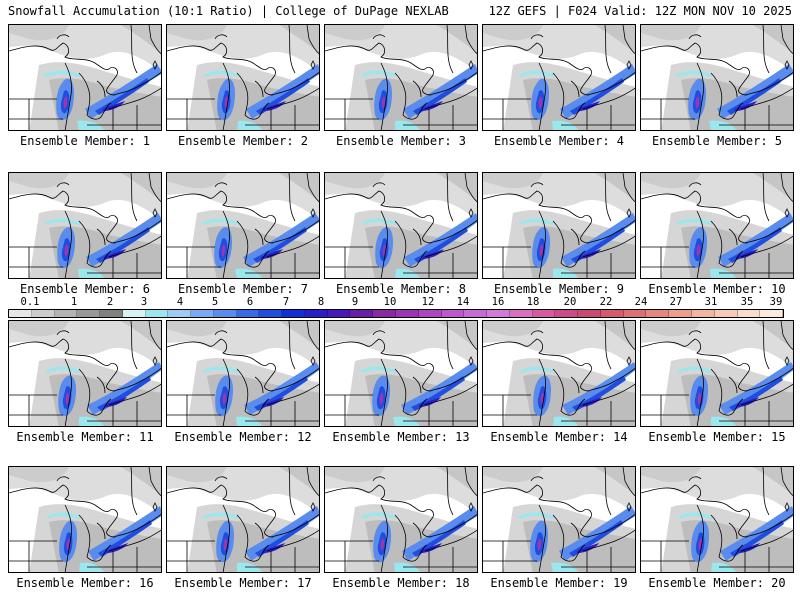 The width and height of the screenshot is (800, 600). I want to click on ensemble-member-label: Ensemble Member: 20, so click(717, 583).